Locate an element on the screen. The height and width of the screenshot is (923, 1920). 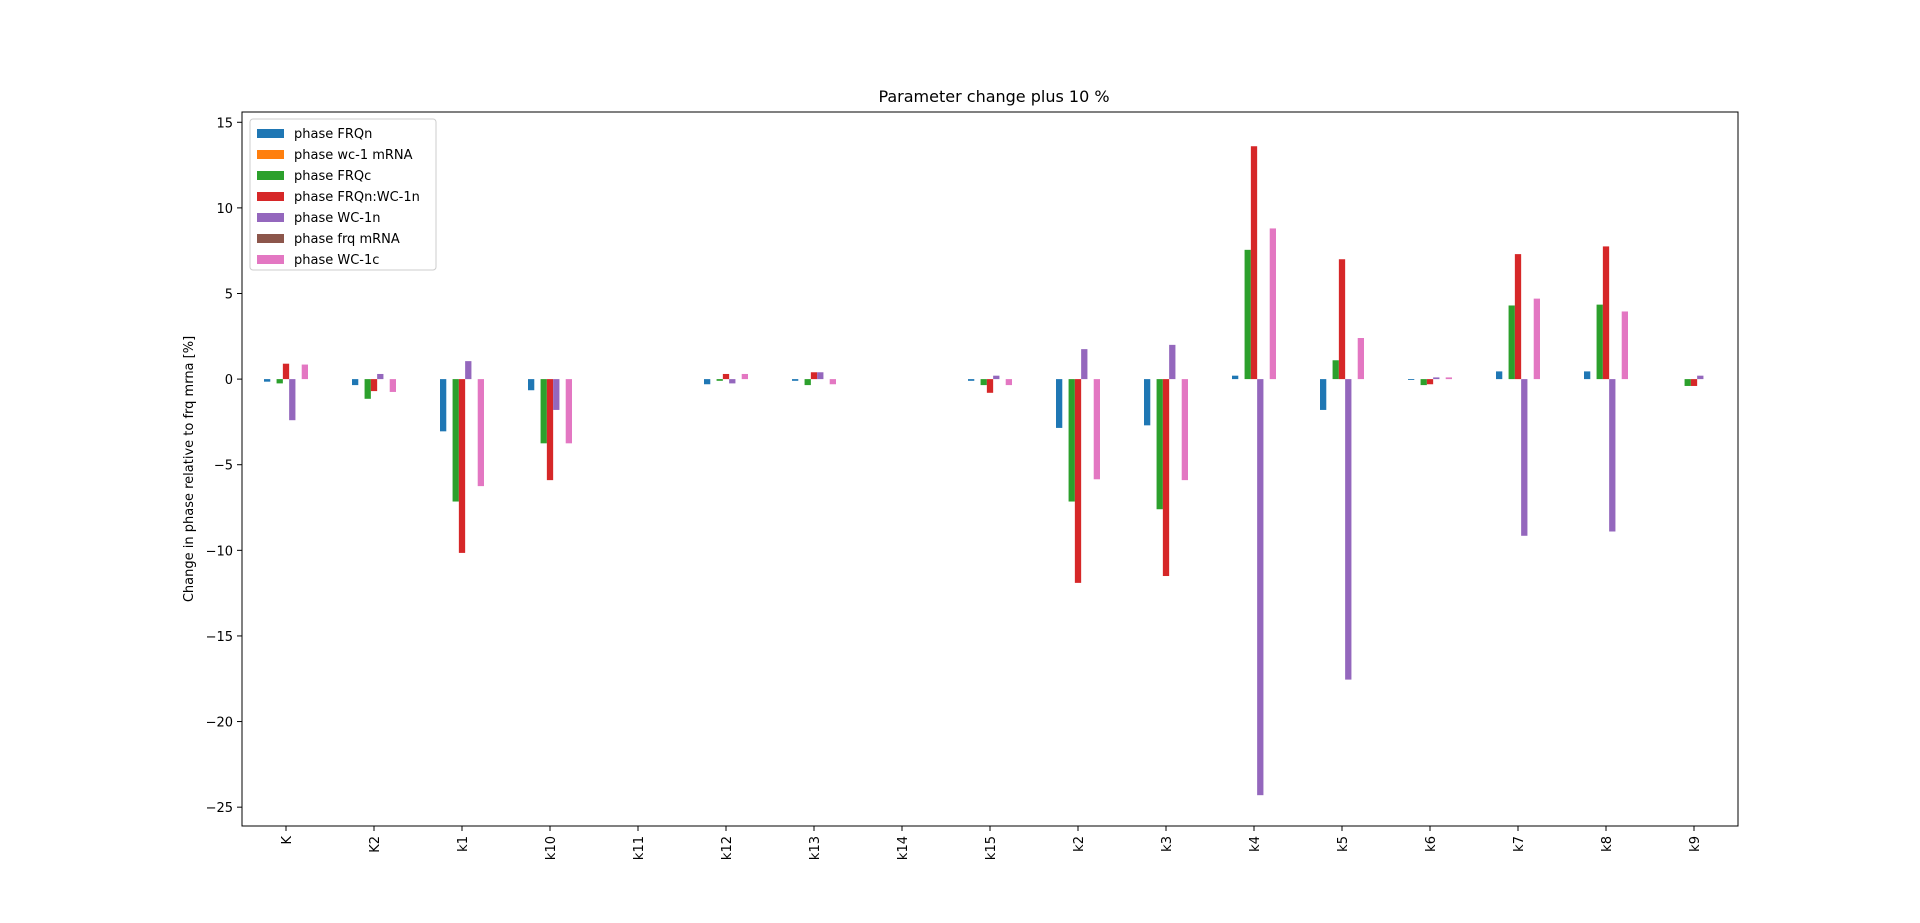
legend-label: phase WC-1n is located at coordinates (337, 218).